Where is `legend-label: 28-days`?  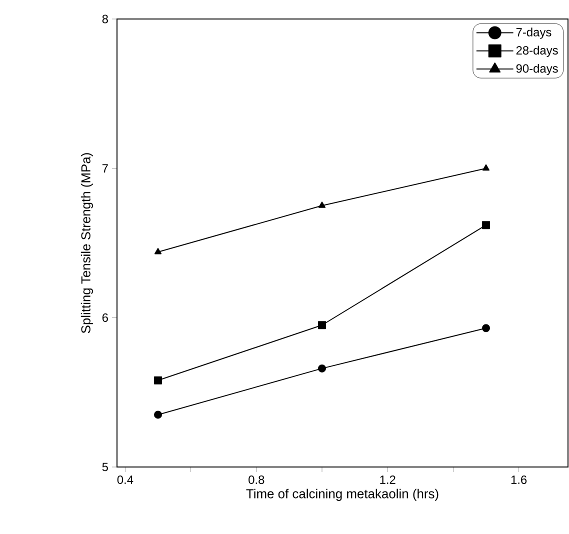 legend-label: 28-days is located at coordinates (537, 51).